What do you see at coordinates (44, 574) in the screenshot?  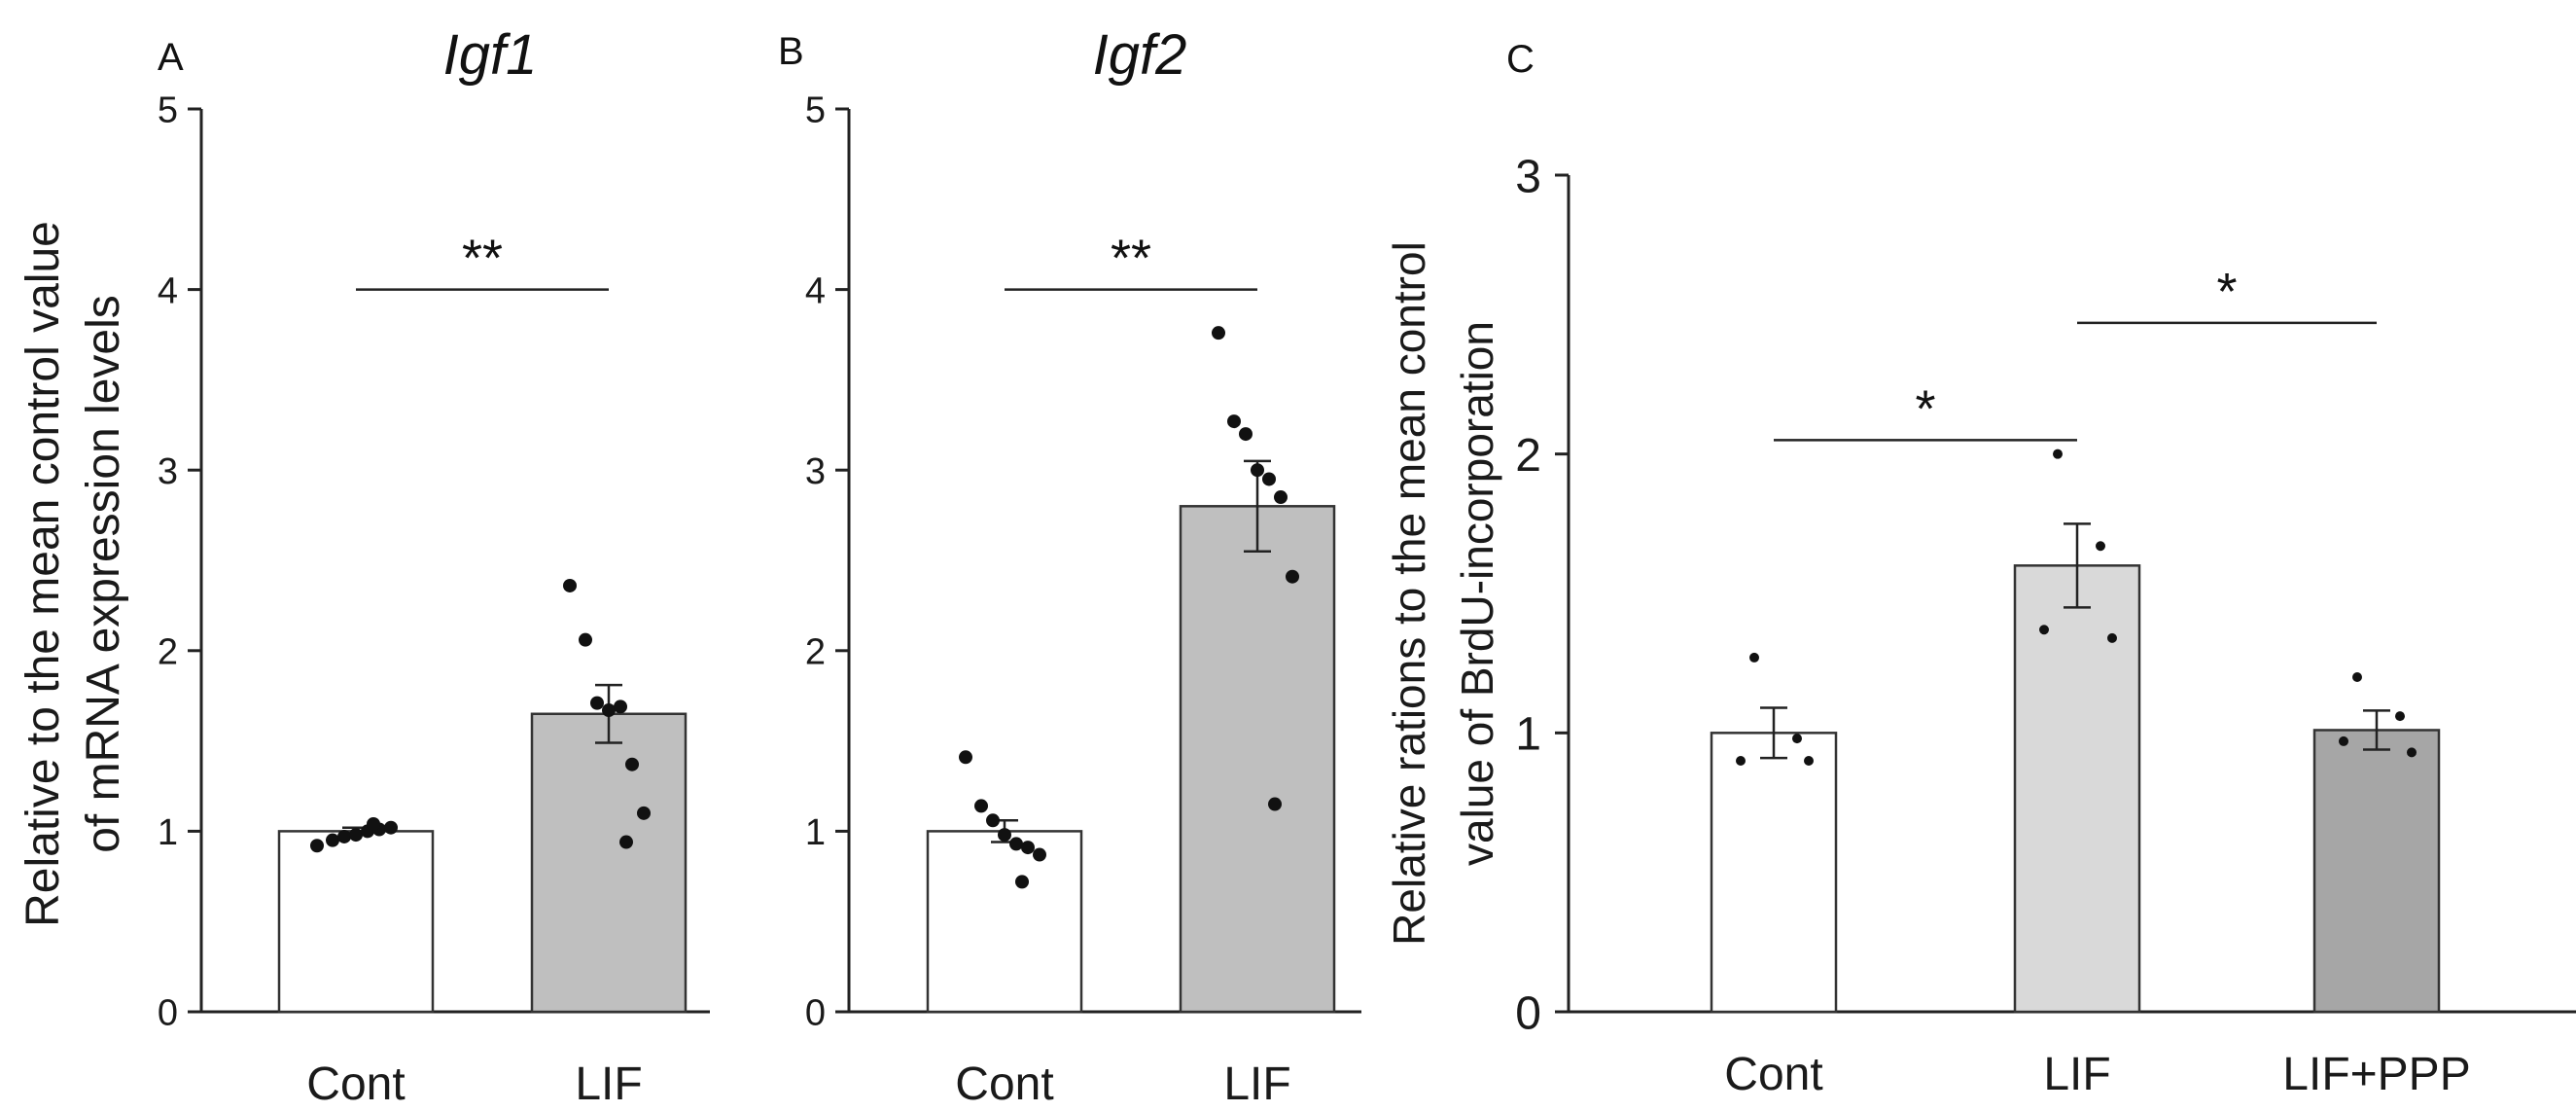 I see `y-axis-label-line: Relative to the mean control value` at bounding box center [44, 574].